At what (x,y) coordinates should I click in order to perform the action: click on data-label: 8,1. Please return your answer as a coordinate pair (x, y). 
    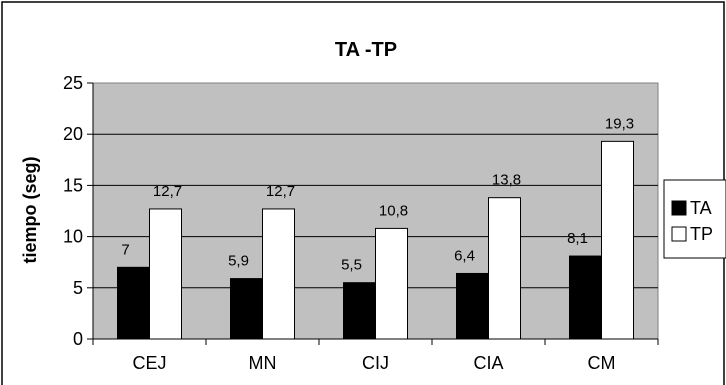
    Looking at the image, I should click on (577, 238).